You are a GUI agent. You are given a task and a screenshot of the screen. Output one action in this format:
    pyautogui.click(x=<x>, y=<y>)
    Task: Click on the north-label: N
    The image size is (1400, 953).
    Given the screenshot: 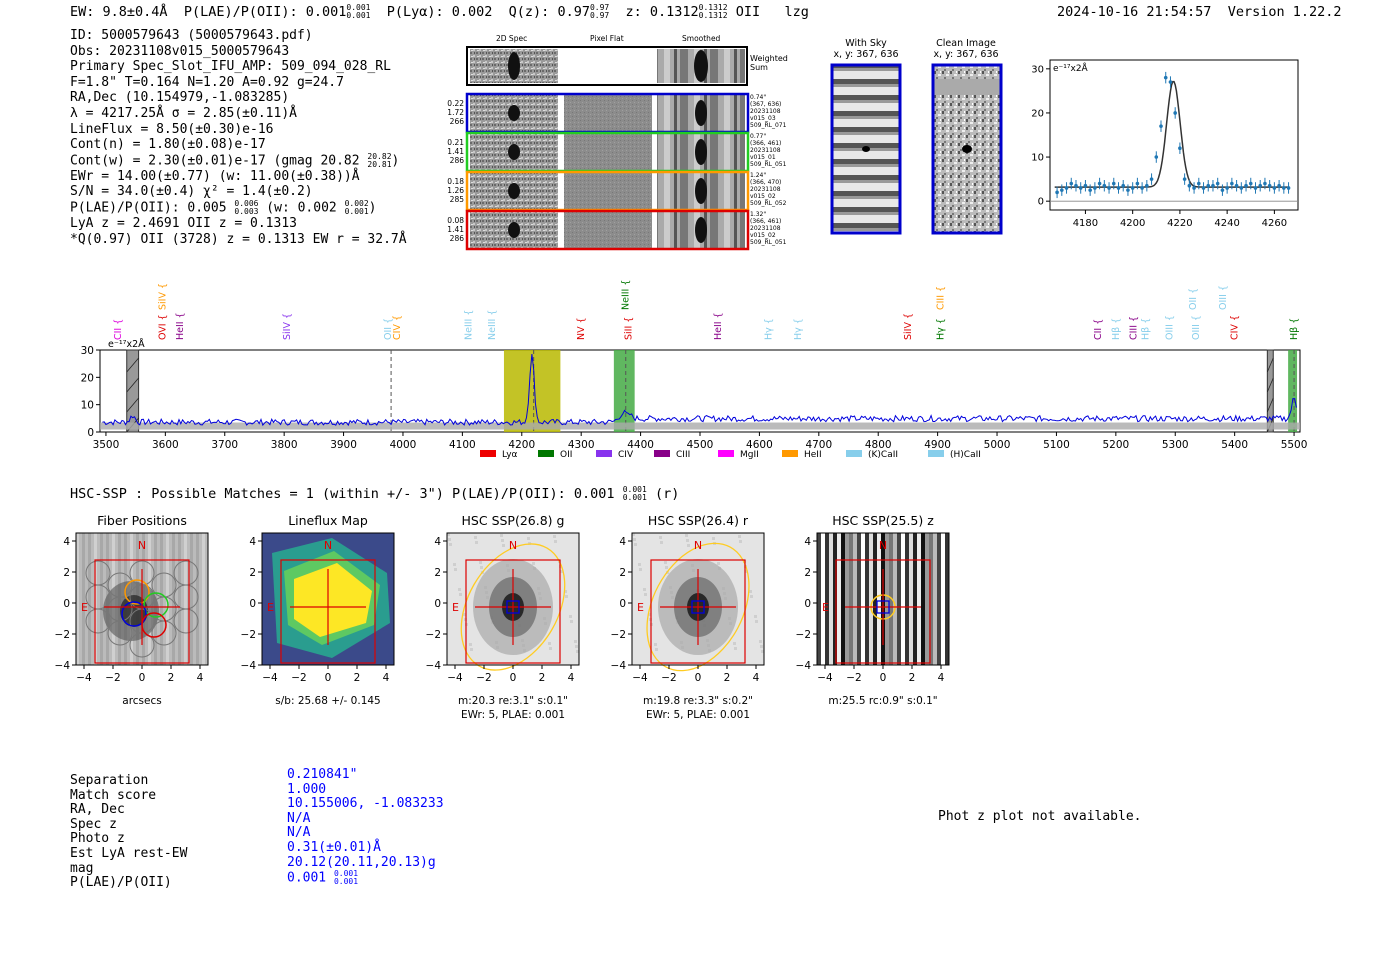 What is the action you would take?
    pyautogui.click(x=513, y=545)
    